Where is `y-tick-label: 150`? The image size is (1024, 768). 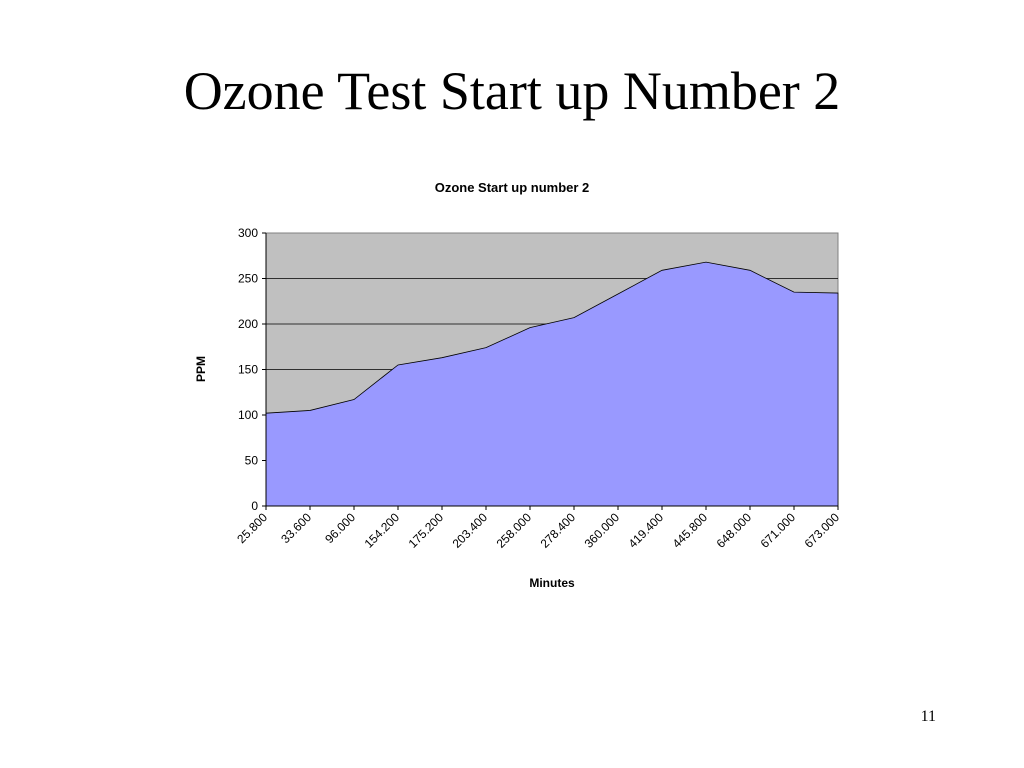 y-tick-label: 150 is located at coordinates (248, 370).